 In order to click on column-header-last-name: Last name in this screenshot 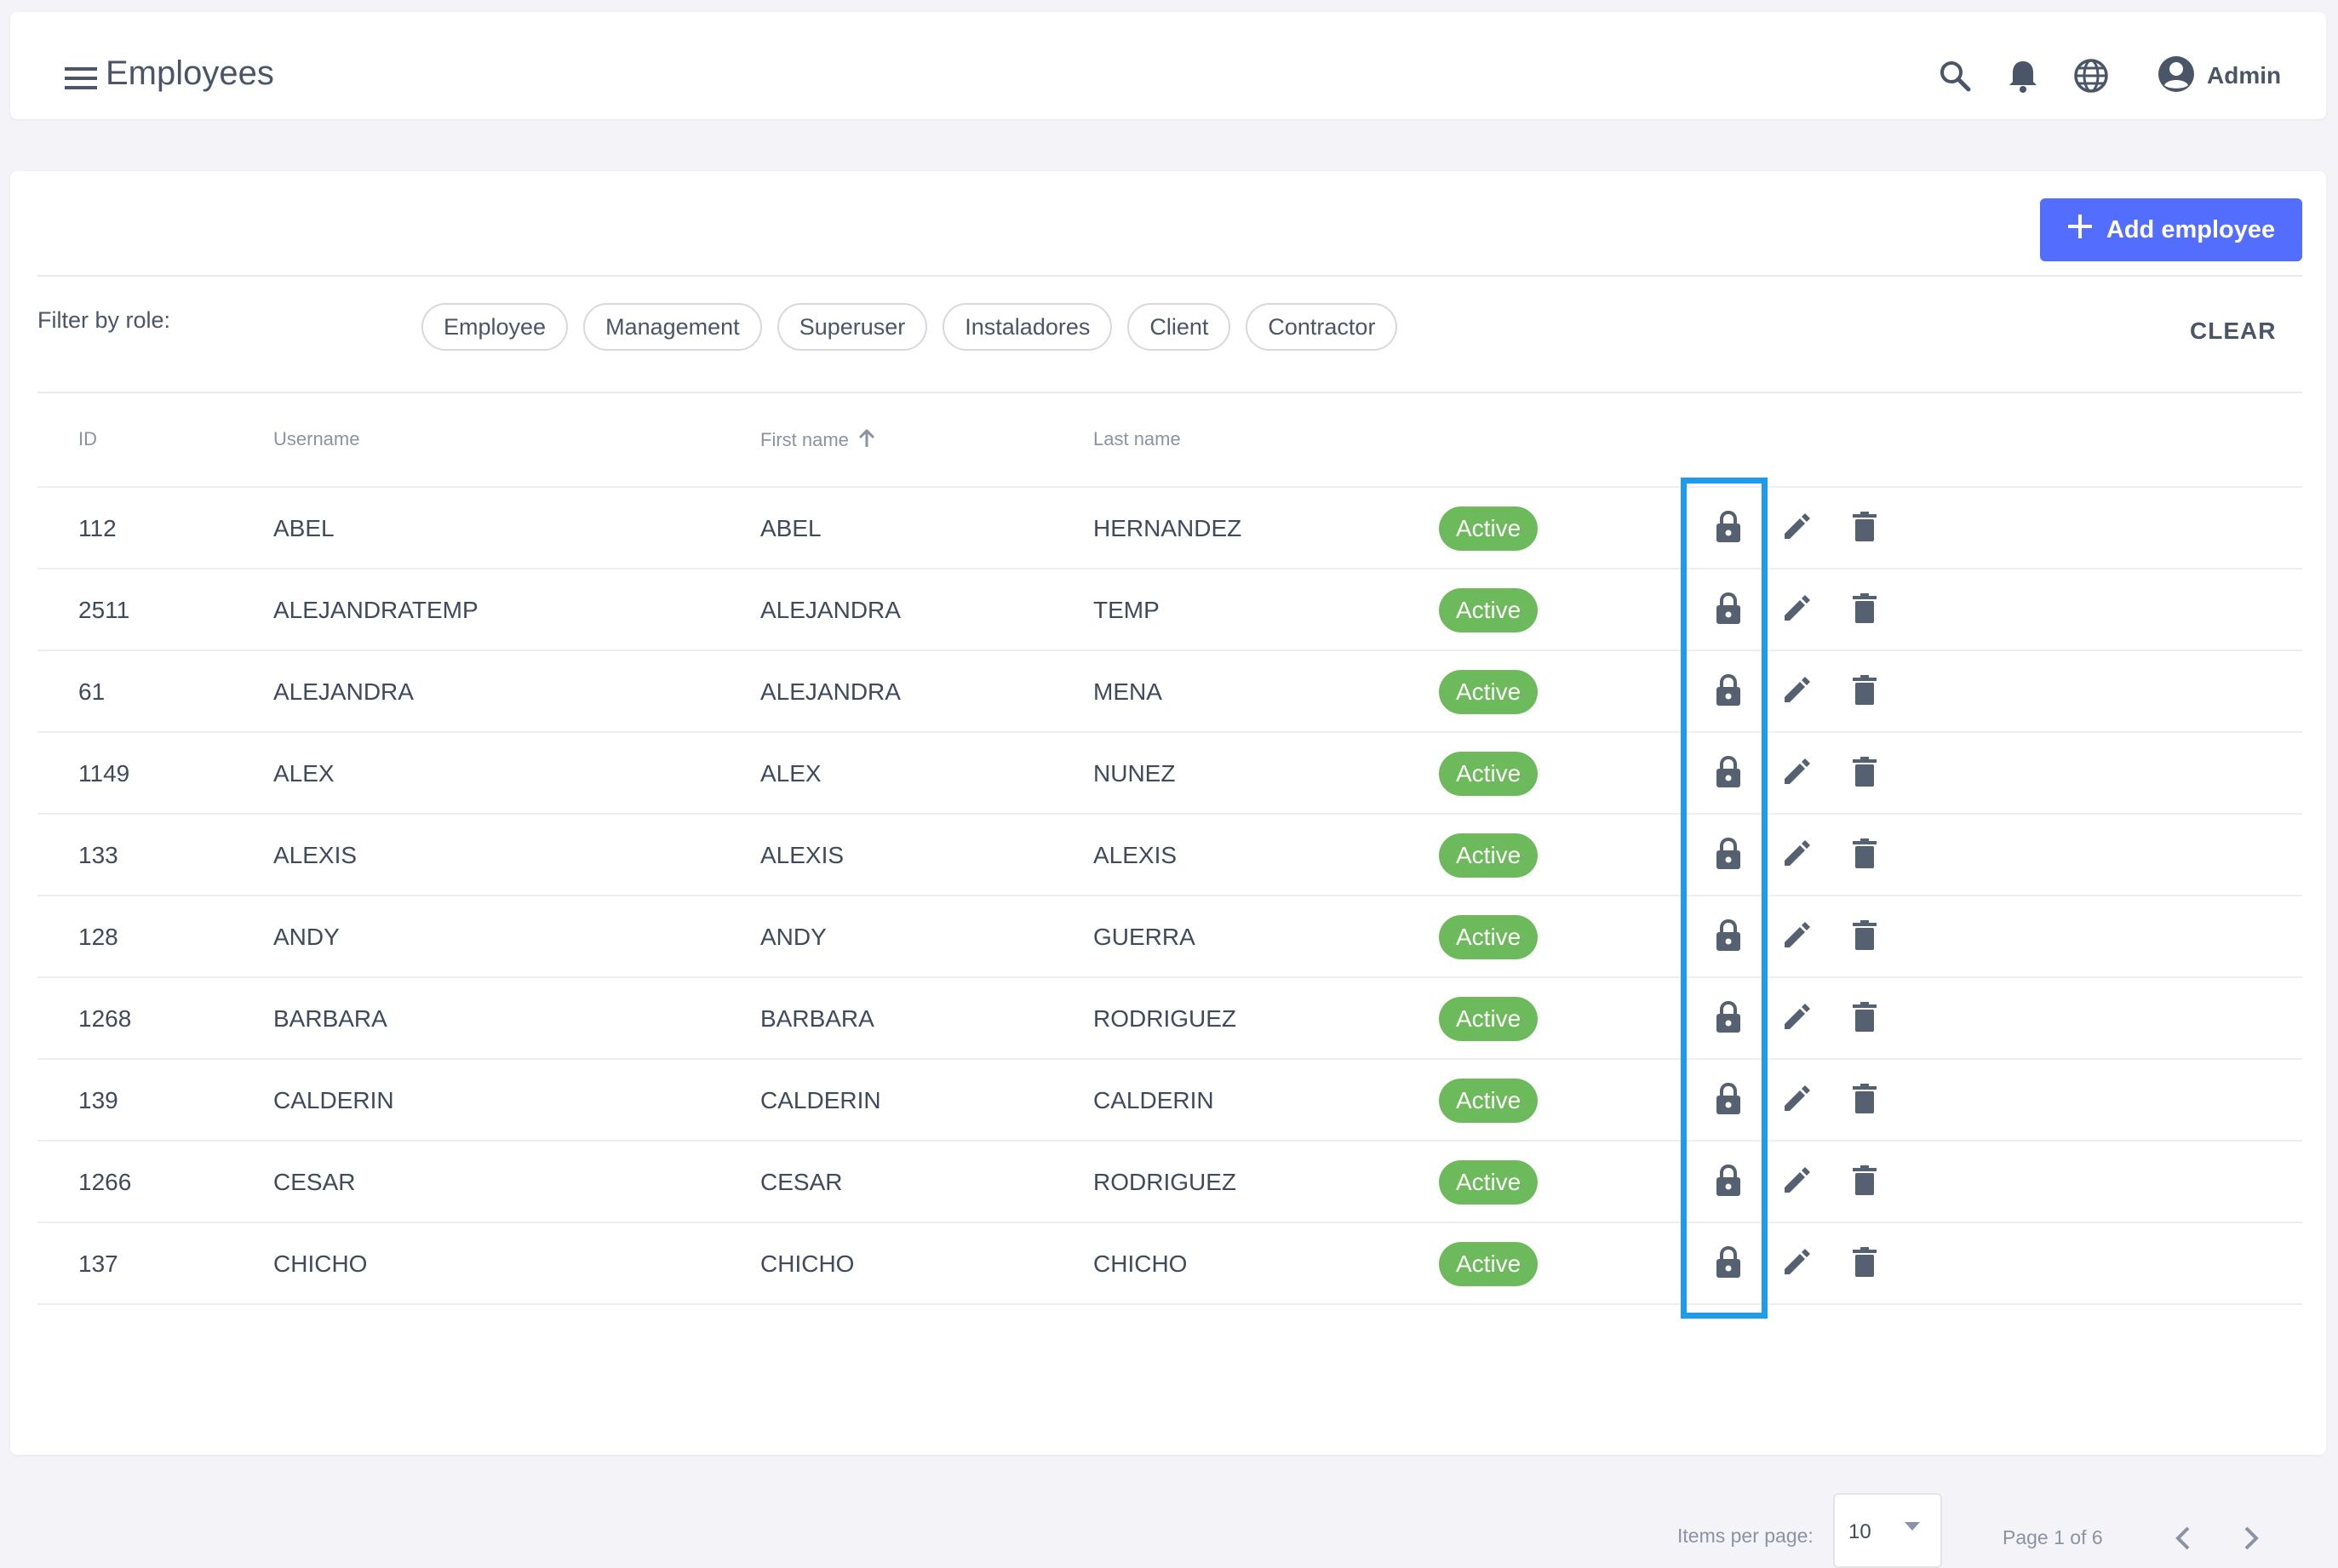, I will do `click(1137, 439)`.